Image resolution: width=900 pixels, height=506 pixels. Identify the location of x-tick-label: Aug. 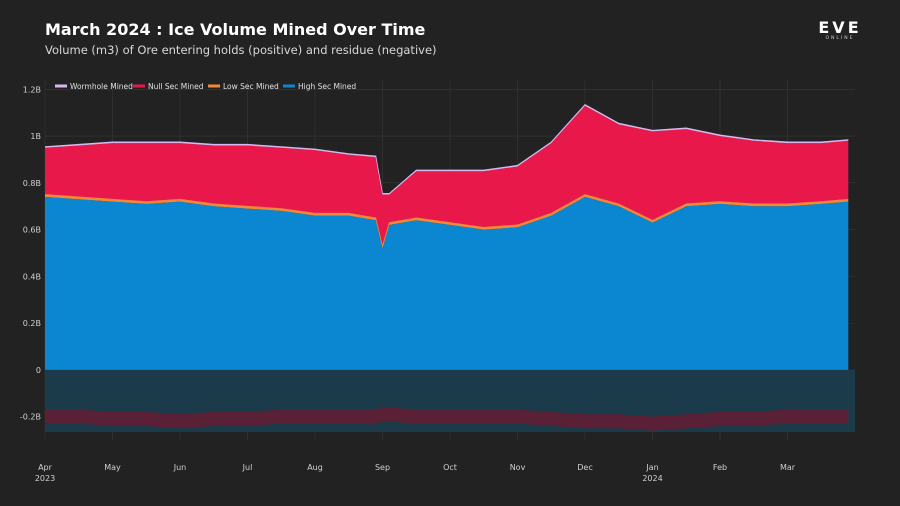
(315, 467).